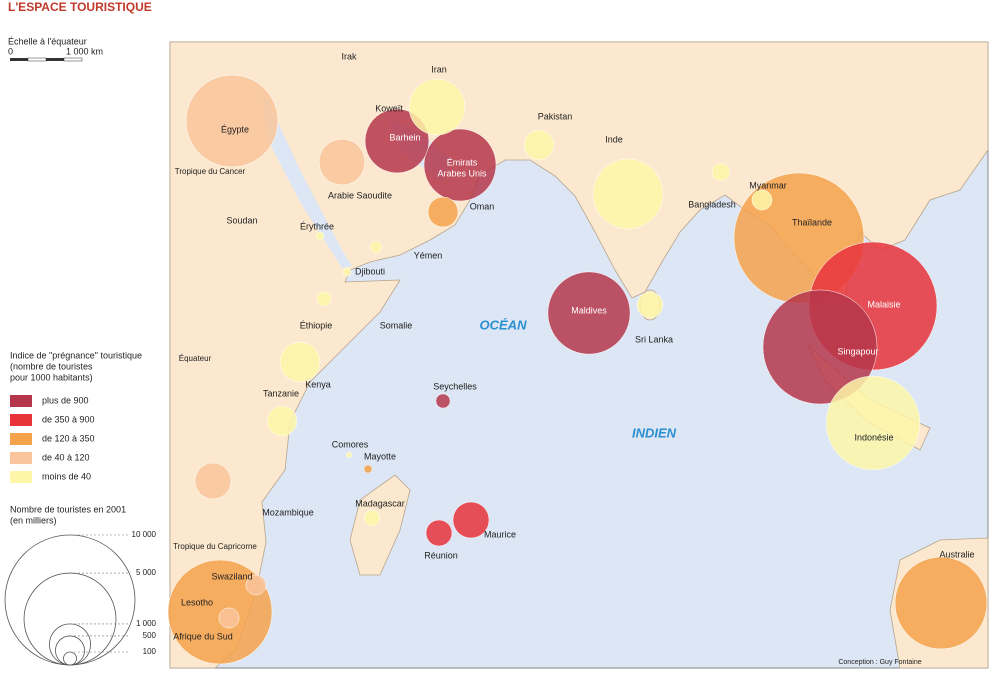  Describe the element at coordinates (879, 662) in the screenshot. I see `place-label: Conception : Guy Fontaine` at that location.